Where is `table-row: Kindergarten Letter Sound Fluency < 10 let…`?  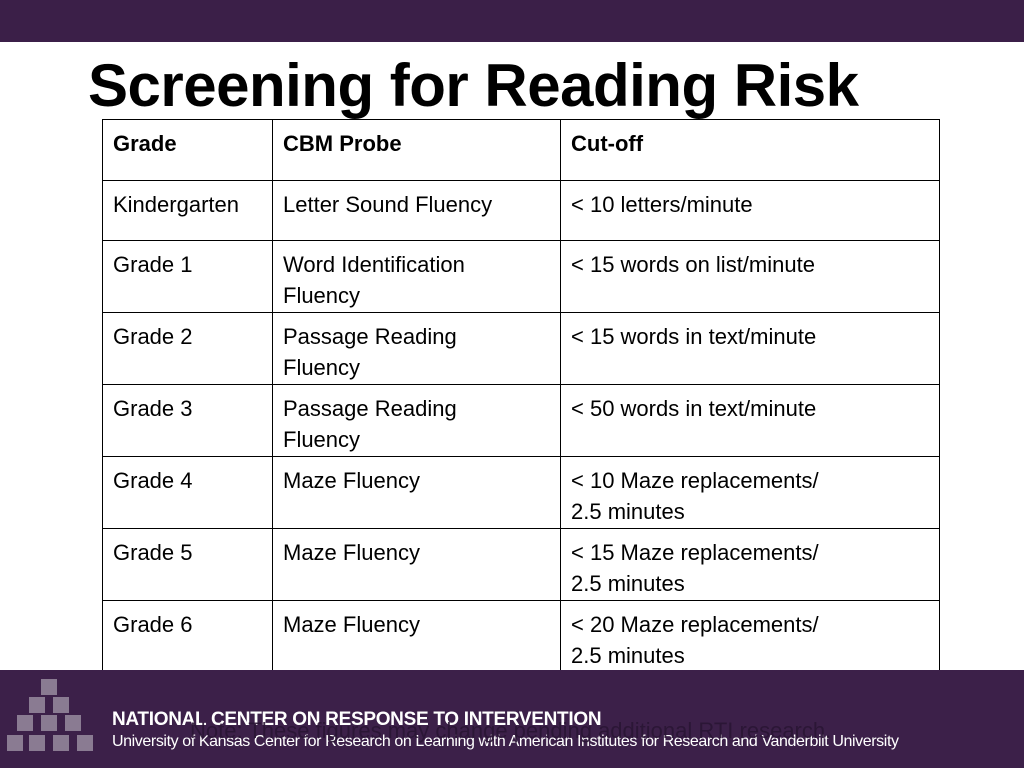
table-row: Kindergarten Letter Sound Fluency < 10 let… is located at coordinates (521, 210).